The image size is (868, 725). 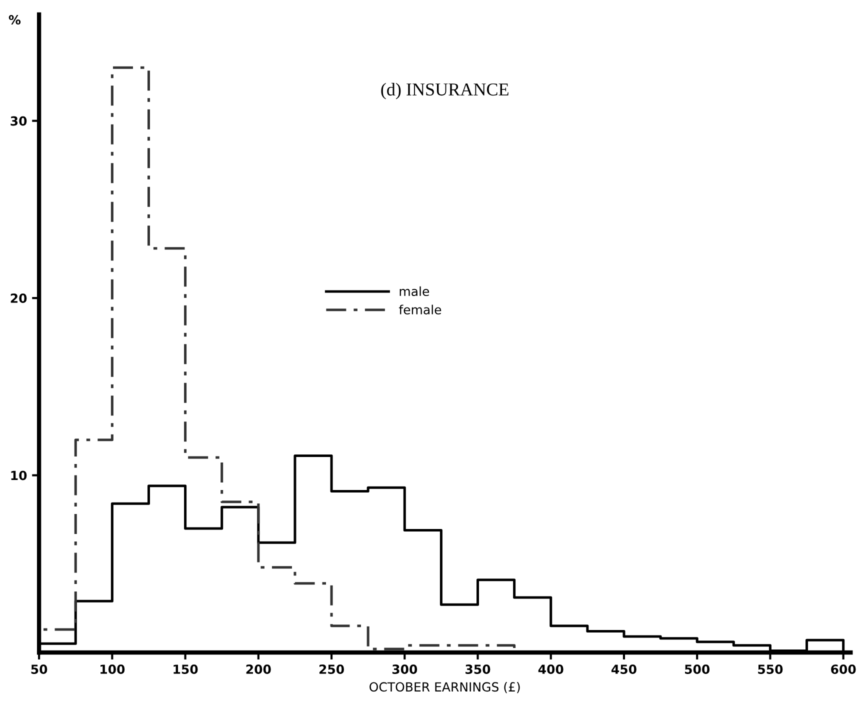 I want to click on text: (d) INSURANCE, so click(x=444, y=91).